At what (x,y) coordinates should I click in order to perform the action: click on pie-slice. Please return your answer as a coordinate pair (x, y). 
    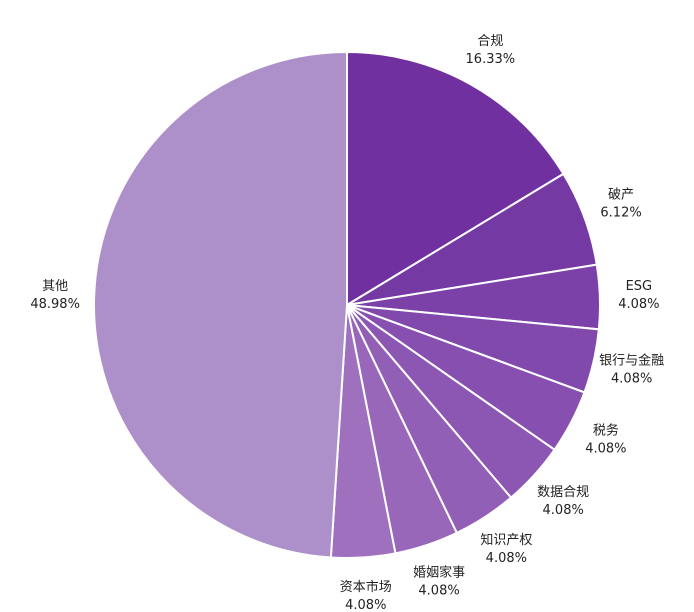
    Looking at the image, I should click on (455, 178).